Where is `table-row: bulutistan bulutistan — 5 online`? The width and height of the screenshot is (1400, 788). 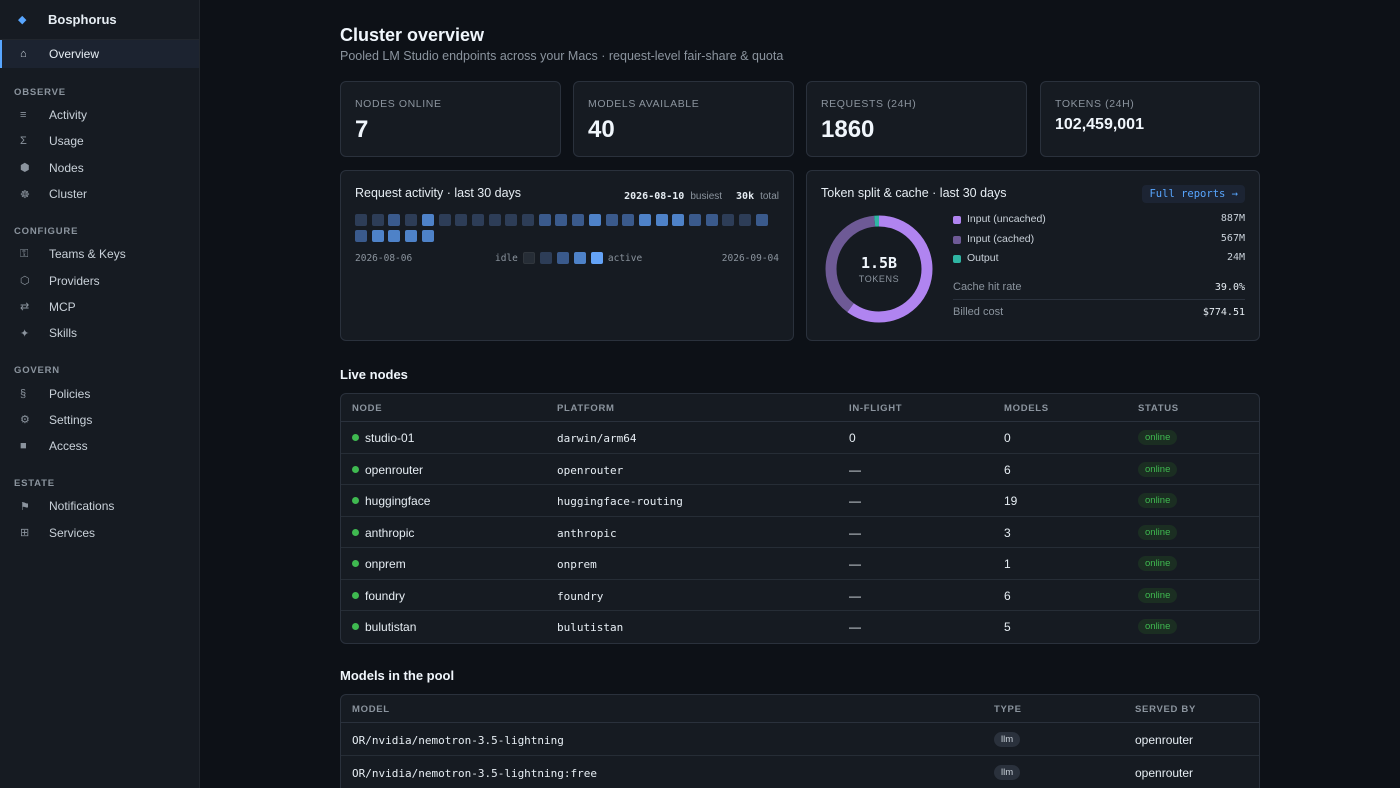
table-row: bulutistan bulutistan — 5 online is located at coordinates (800, 627).